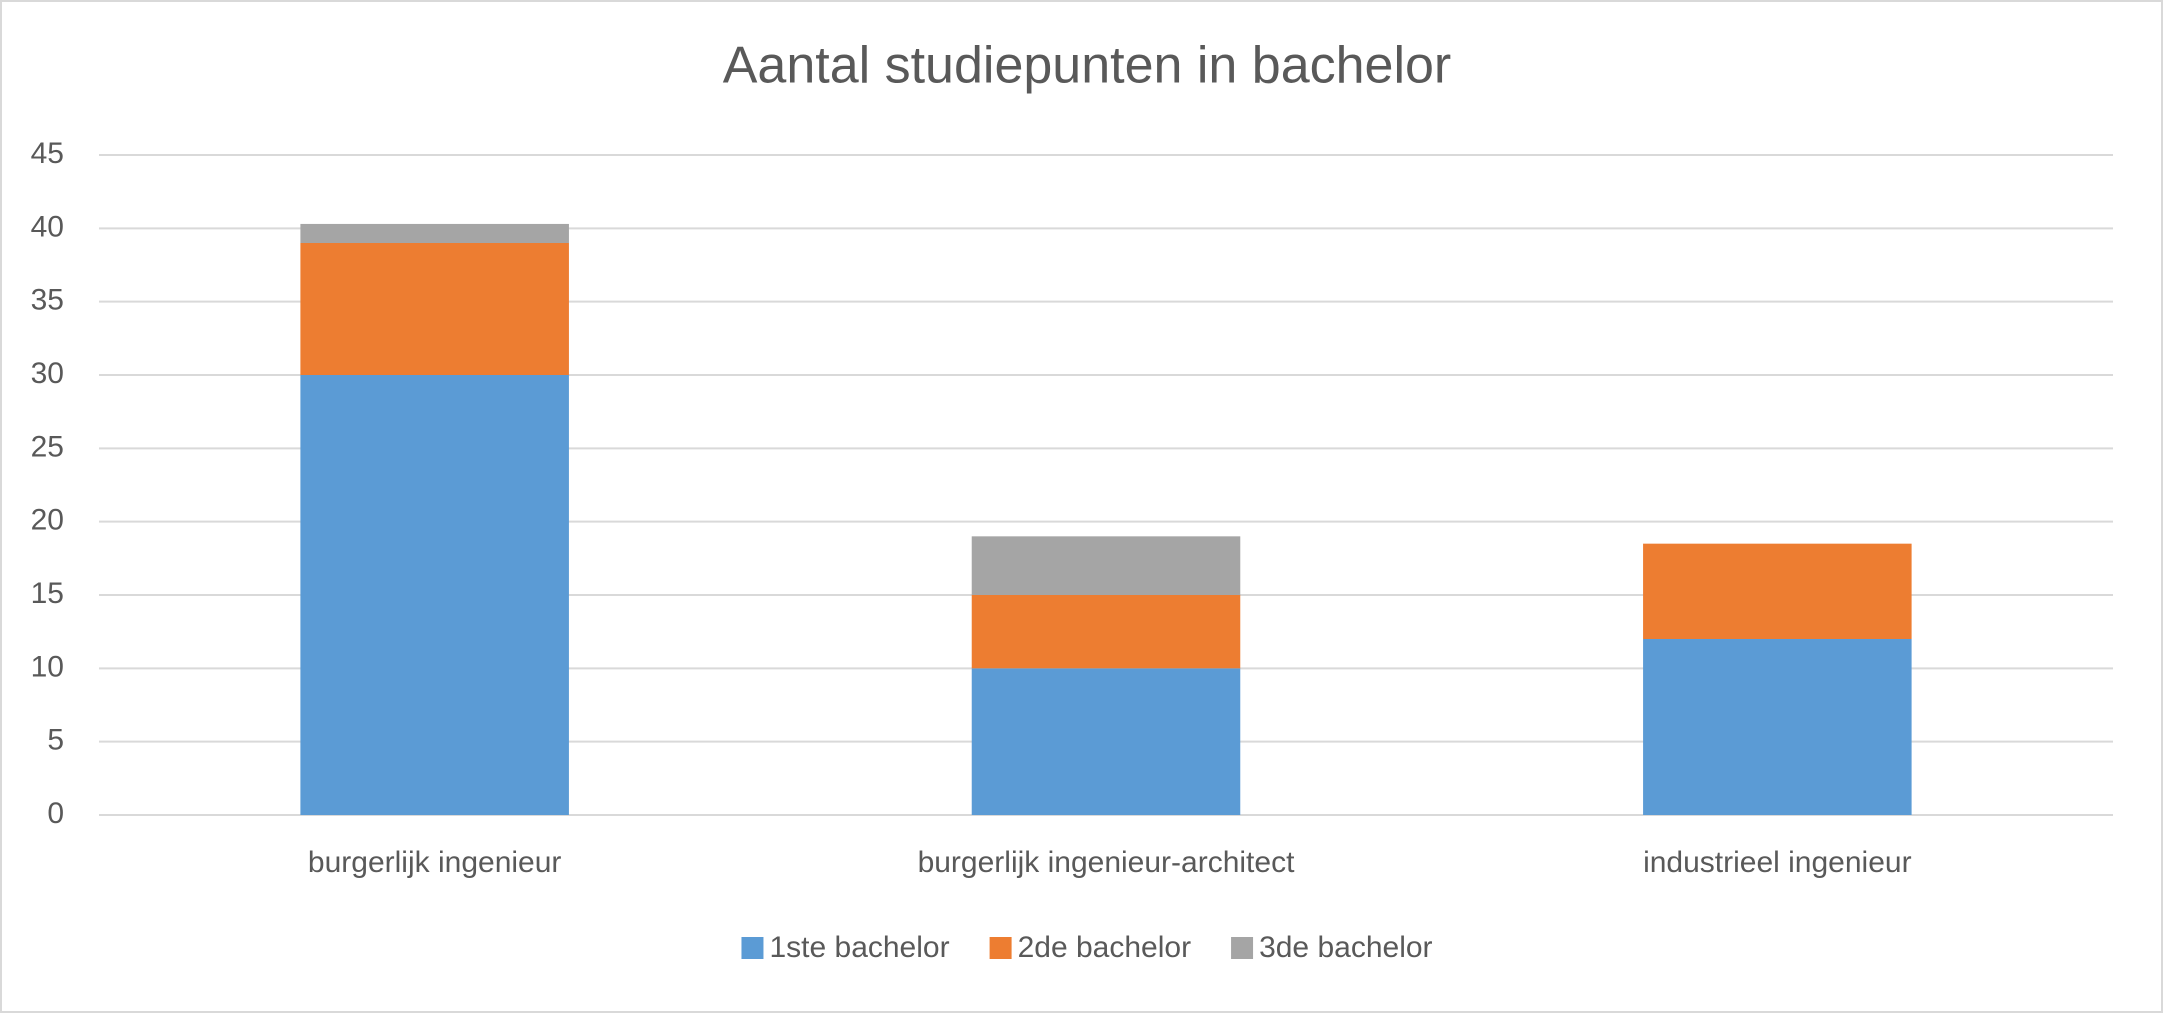  What do you see at coordinates (47, 373) in the screenshot?
I see `y-tick-label: 30` at bounding box center [47, 373].